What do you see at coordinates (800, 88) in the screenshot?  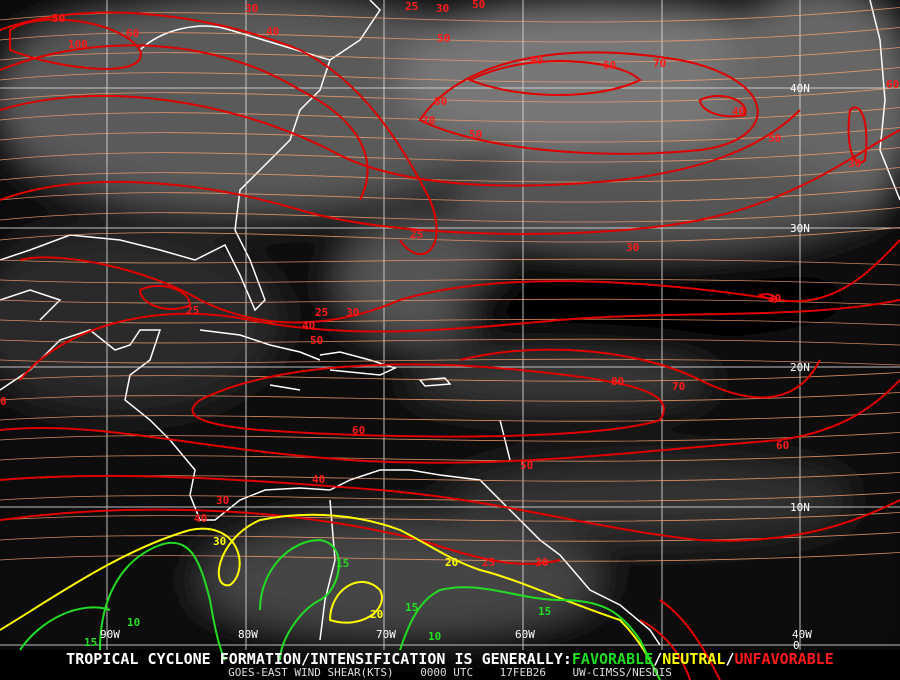 I see `lat-label: 40N` at bounding box center [800, 88].